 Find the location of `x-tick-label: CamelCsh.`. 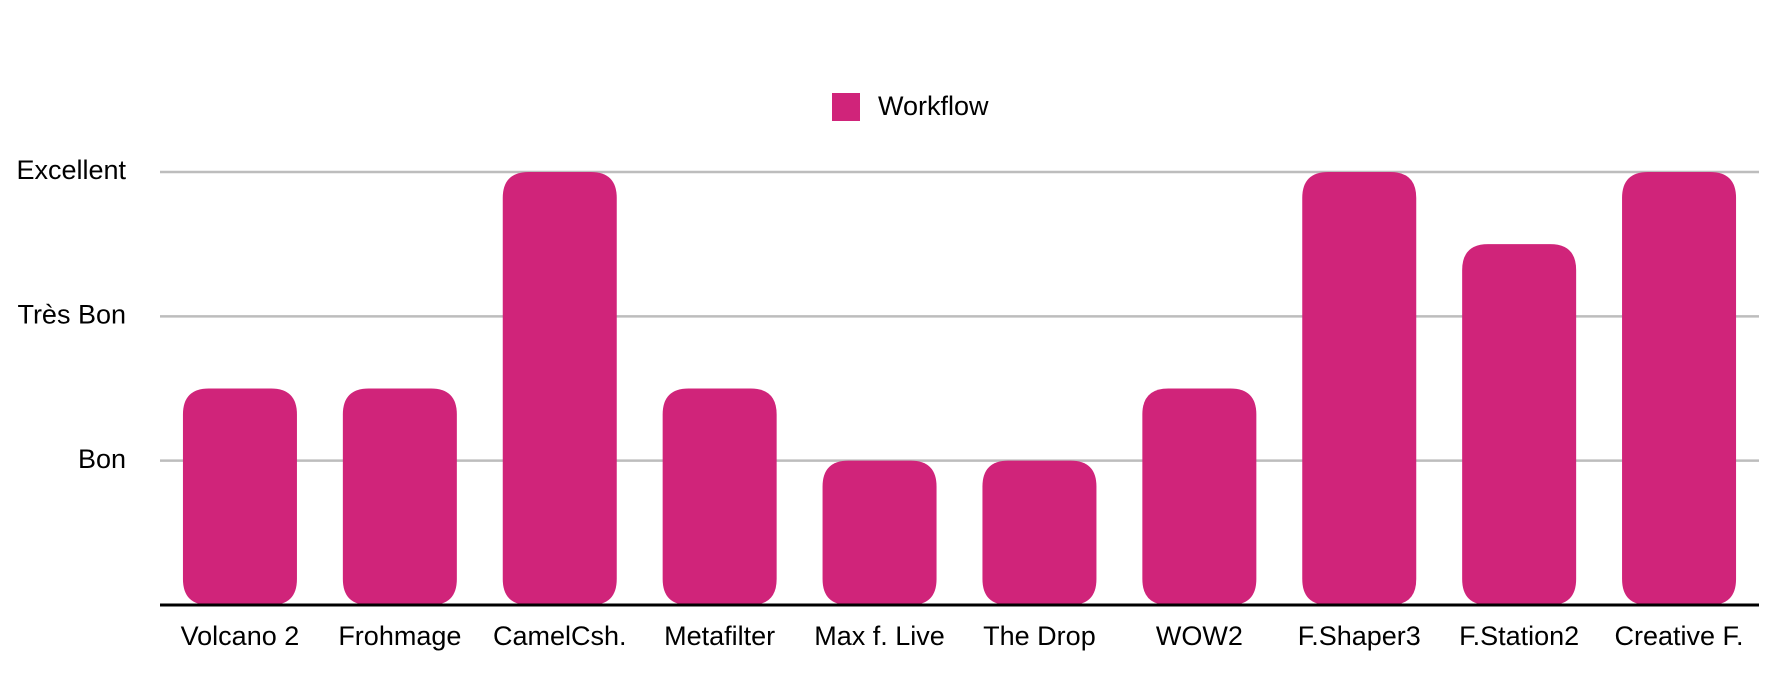

x-tick-label: CamelCsh. is located at coordinates (560, 636).